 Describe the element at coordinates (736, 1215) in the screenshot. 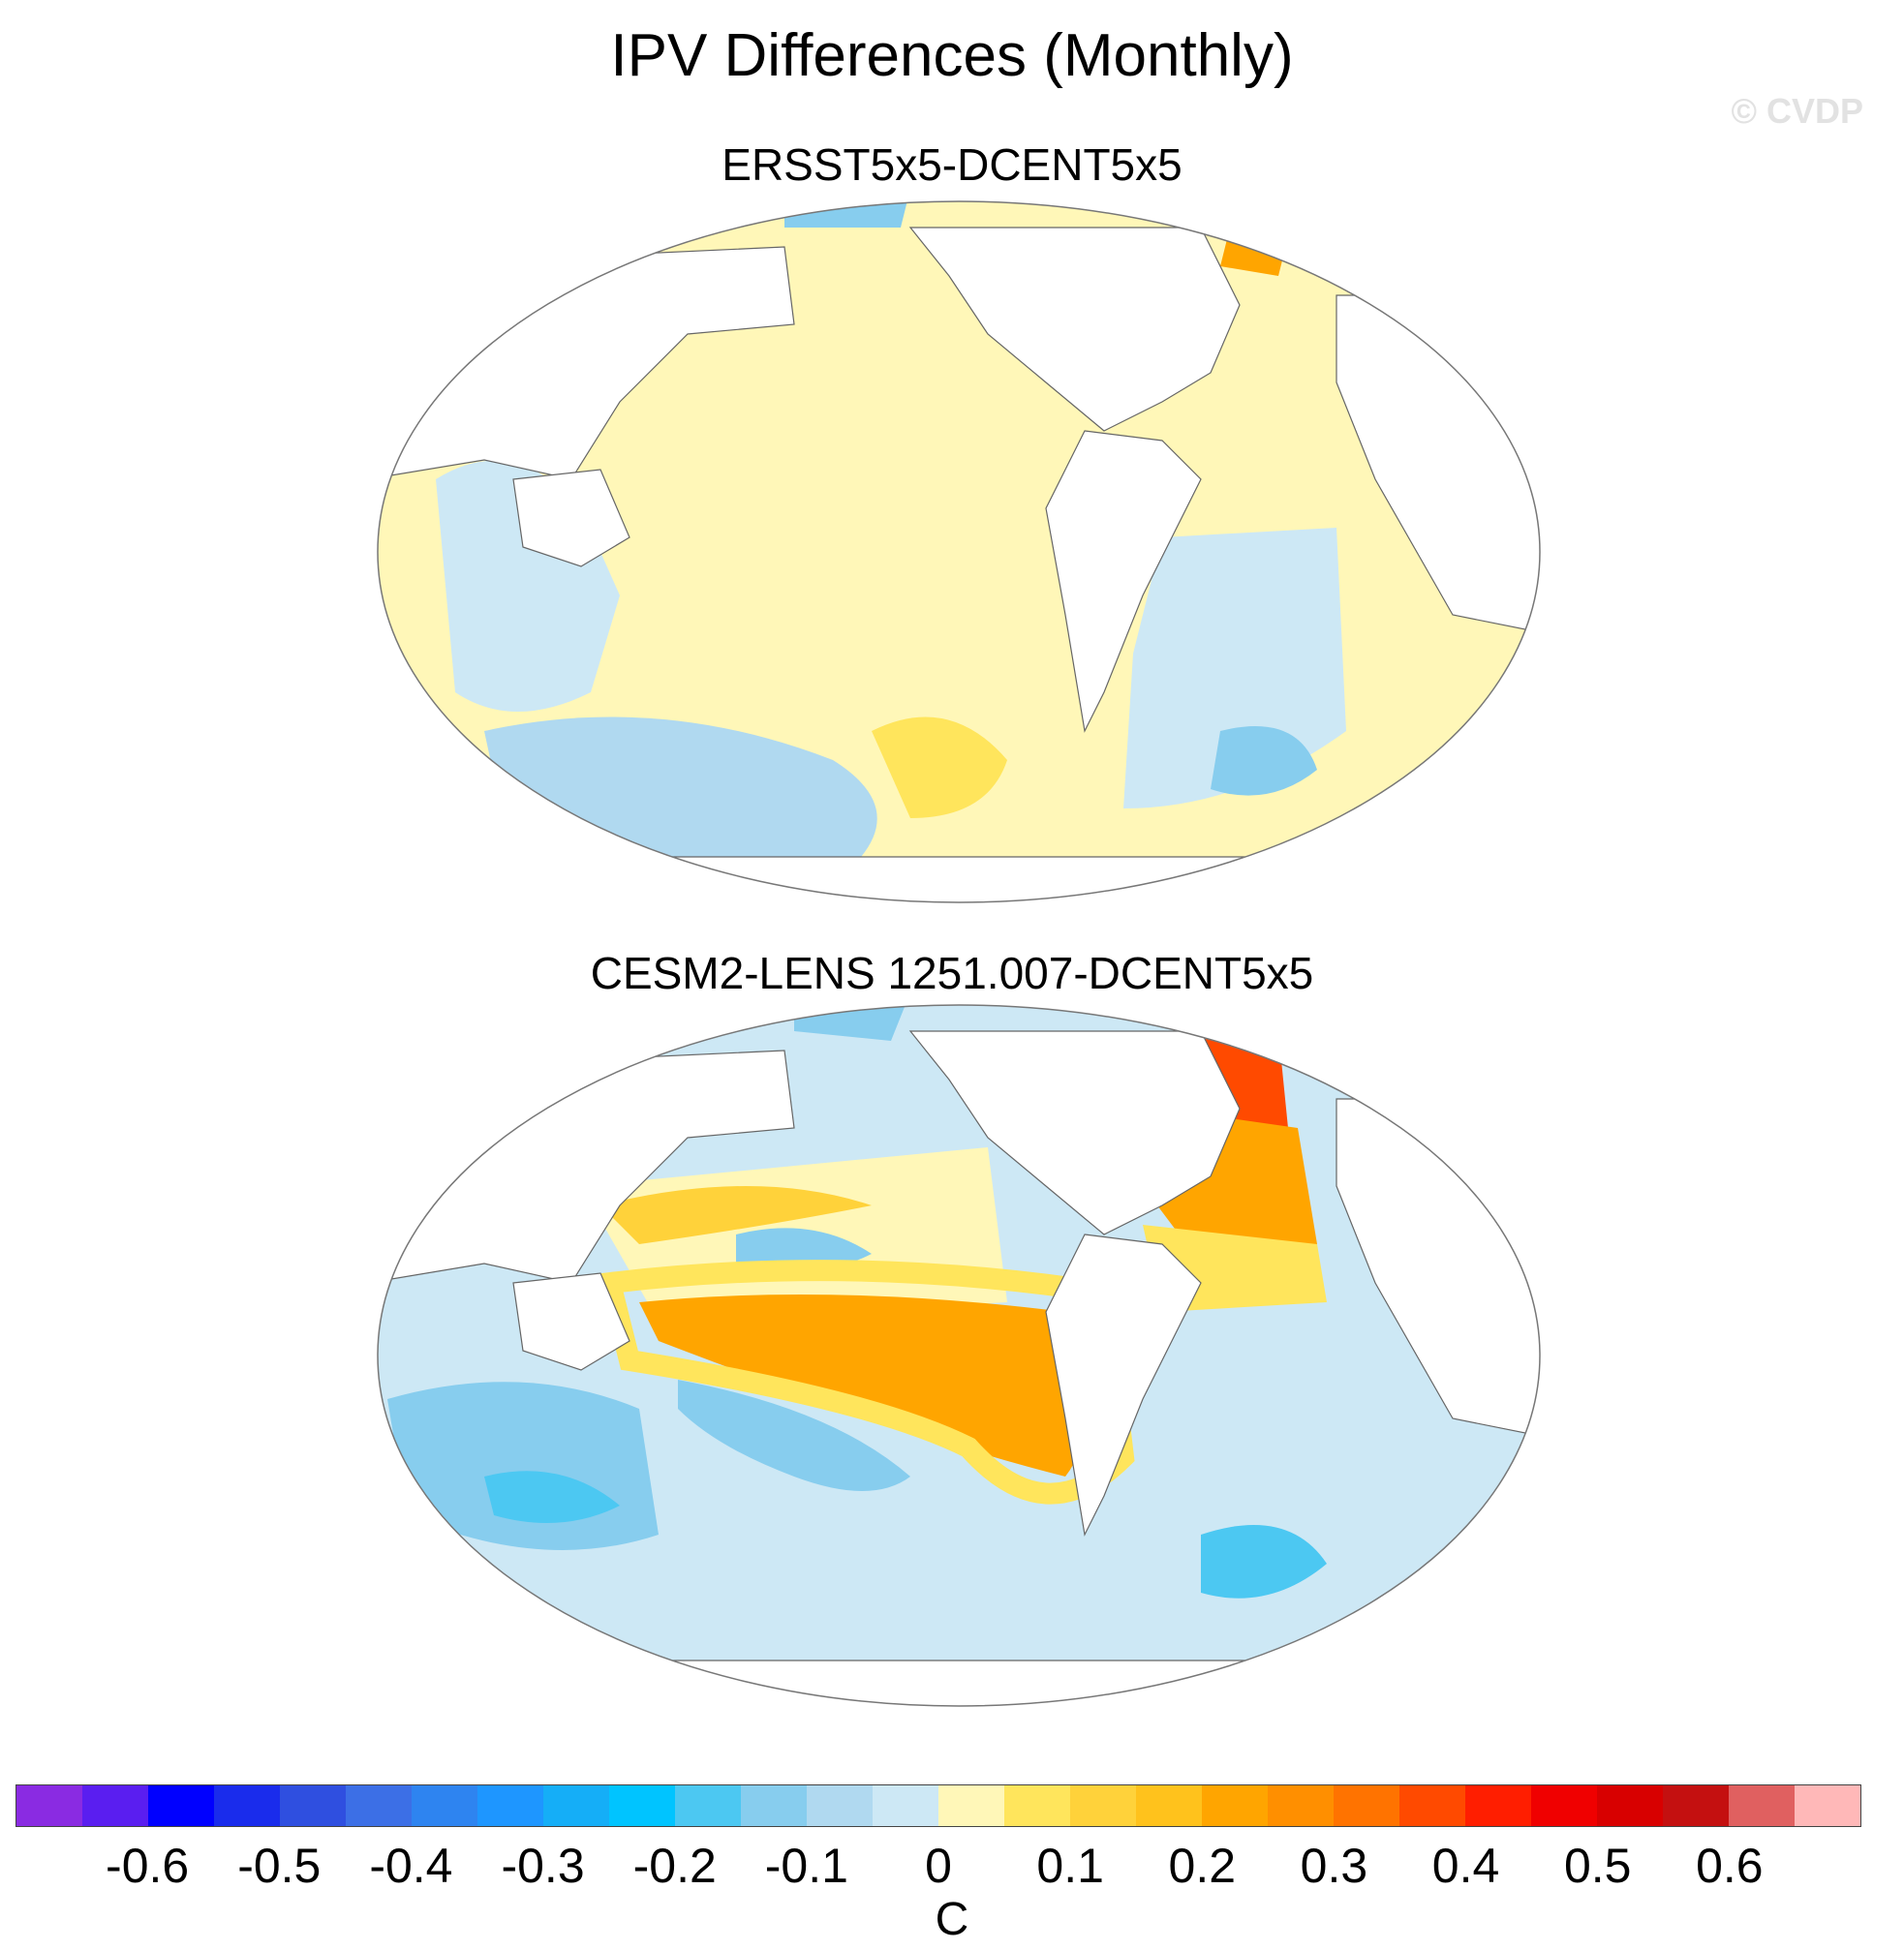

I see `north-pacific-orange-band` at that location.